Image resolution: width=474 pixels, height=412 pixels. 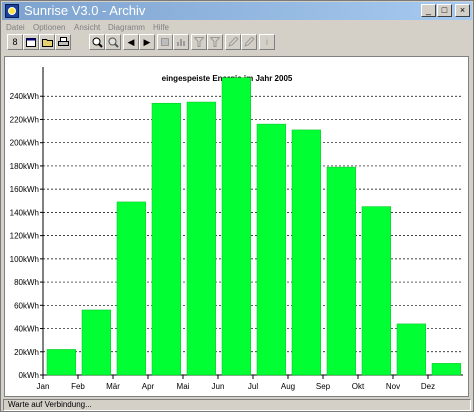 What do you see at coordinates (358, 386) in the screenshot?
I see `x-tick-label: Okt` at bounding box center [358, 386].